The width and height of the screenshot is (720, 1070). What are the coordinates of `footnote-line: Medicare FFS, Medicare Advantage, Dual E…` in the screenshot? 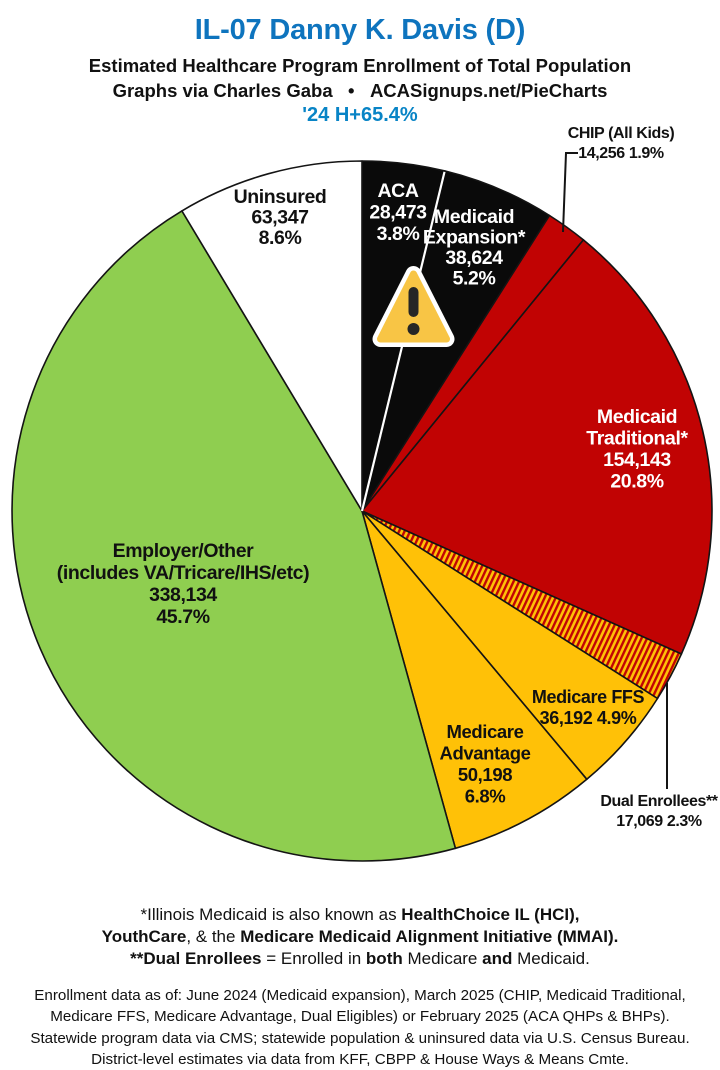 It's located at (360, 1017).